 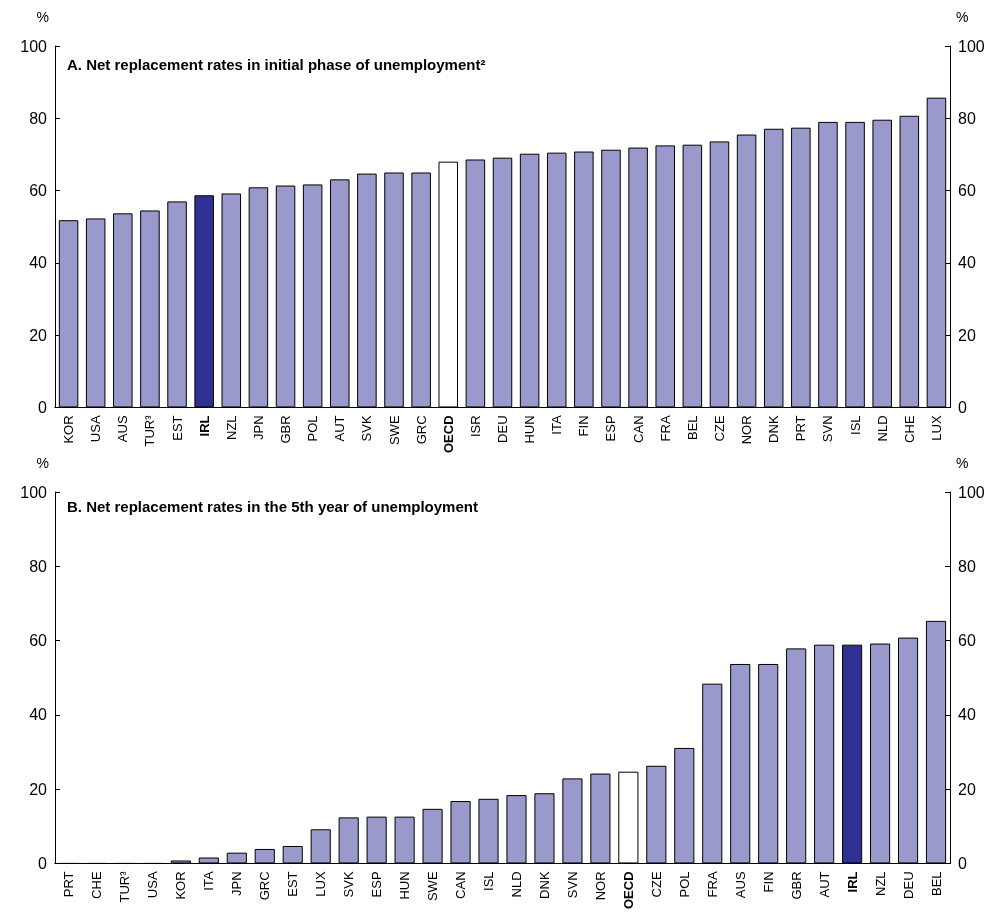 What do you see at coordinates (475, 426) in the screenshot?
I see `x-tick-label: ISR` at bounding box center [475, 426].